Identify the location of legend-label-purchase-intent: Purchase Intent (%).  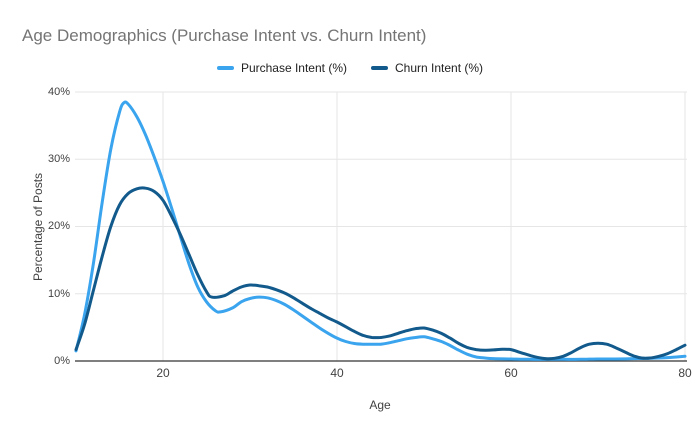
(293, 67).